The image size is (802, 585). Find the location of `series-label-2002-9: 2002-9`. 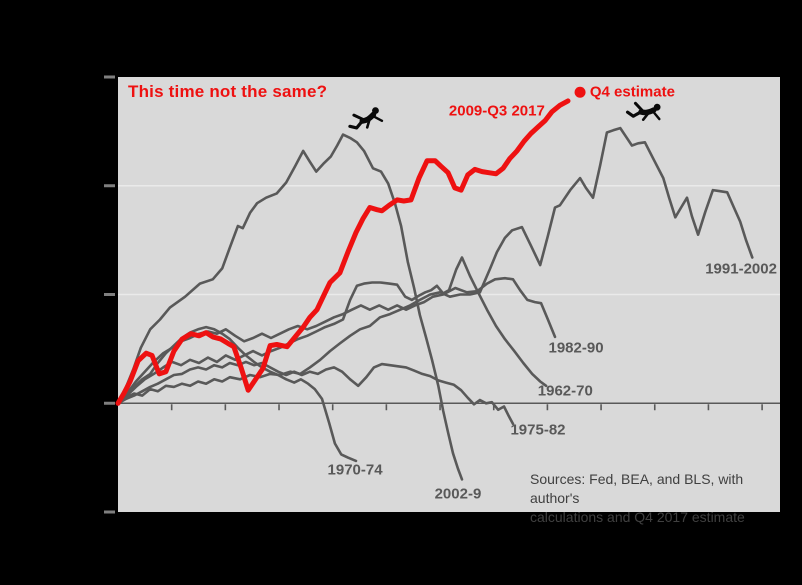

series-label-2002-9: 2002-9 is located at coordinates (458, 493).